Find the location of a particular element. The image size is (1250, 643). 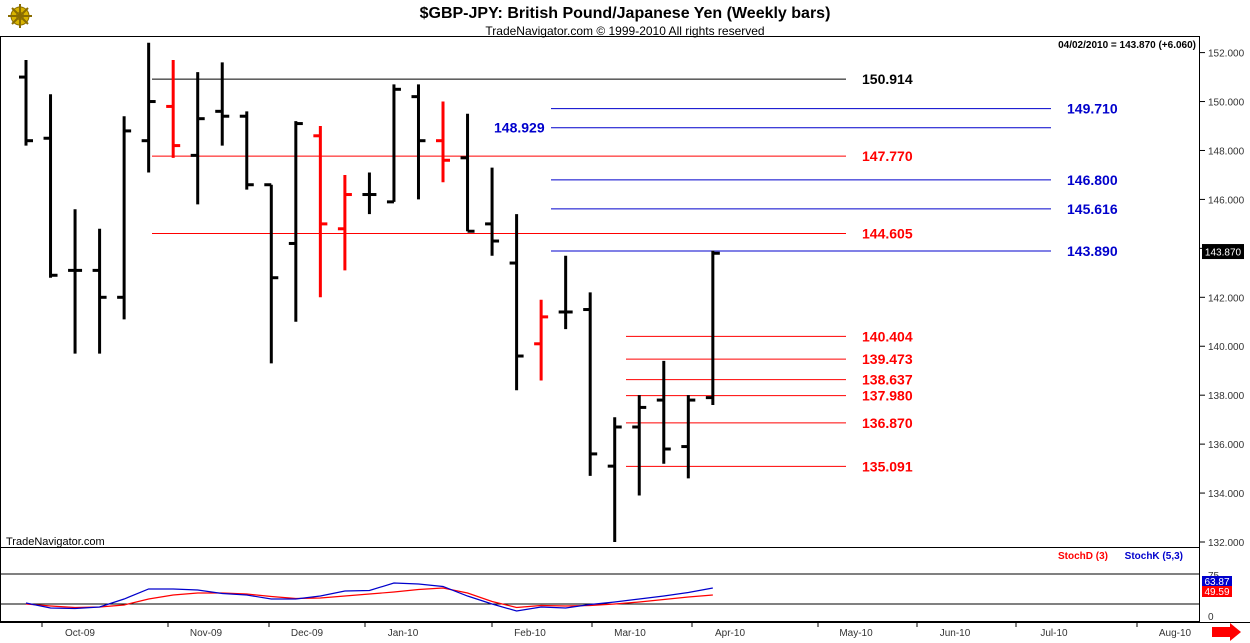

y-tick-label: 150.000 is located at coordinates (1226, 103).